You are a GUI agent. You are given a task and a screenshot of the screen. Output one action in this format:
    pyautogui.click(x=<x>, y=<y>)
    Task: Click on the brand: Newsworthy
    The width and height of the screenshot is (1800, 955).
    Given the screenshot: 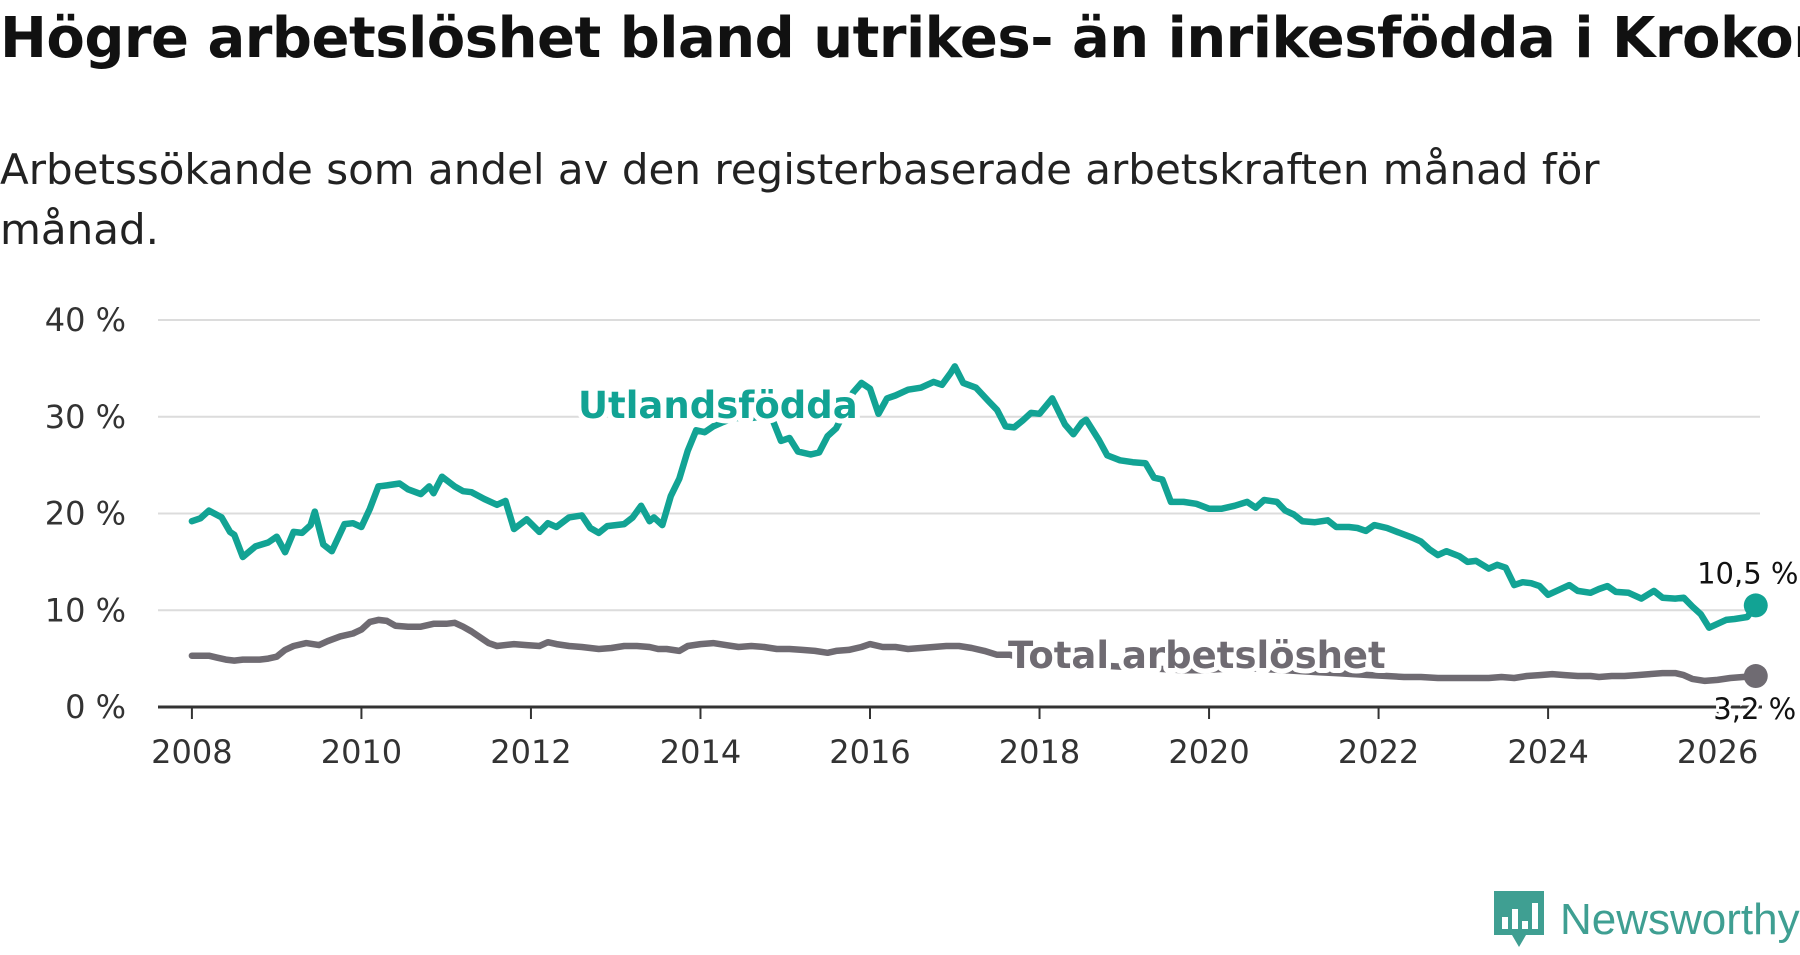 What is the action you would take?
    pyautogui.click(x=1645, y=920)
    